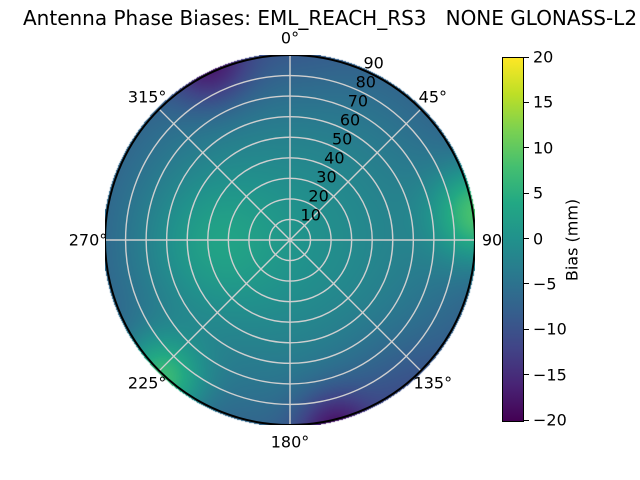  I want to click on radial-tick-label: 60, so click(350, 120).